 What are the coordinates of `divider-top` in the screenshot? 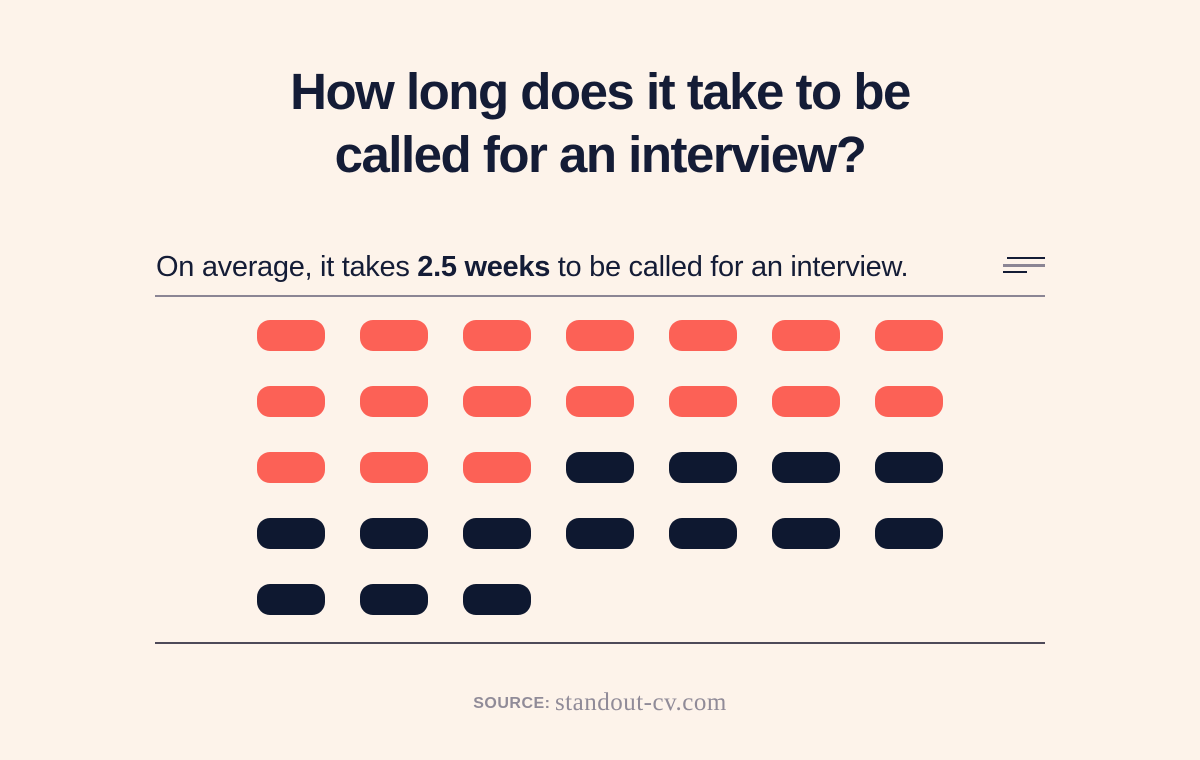 It's located at (600, 296).